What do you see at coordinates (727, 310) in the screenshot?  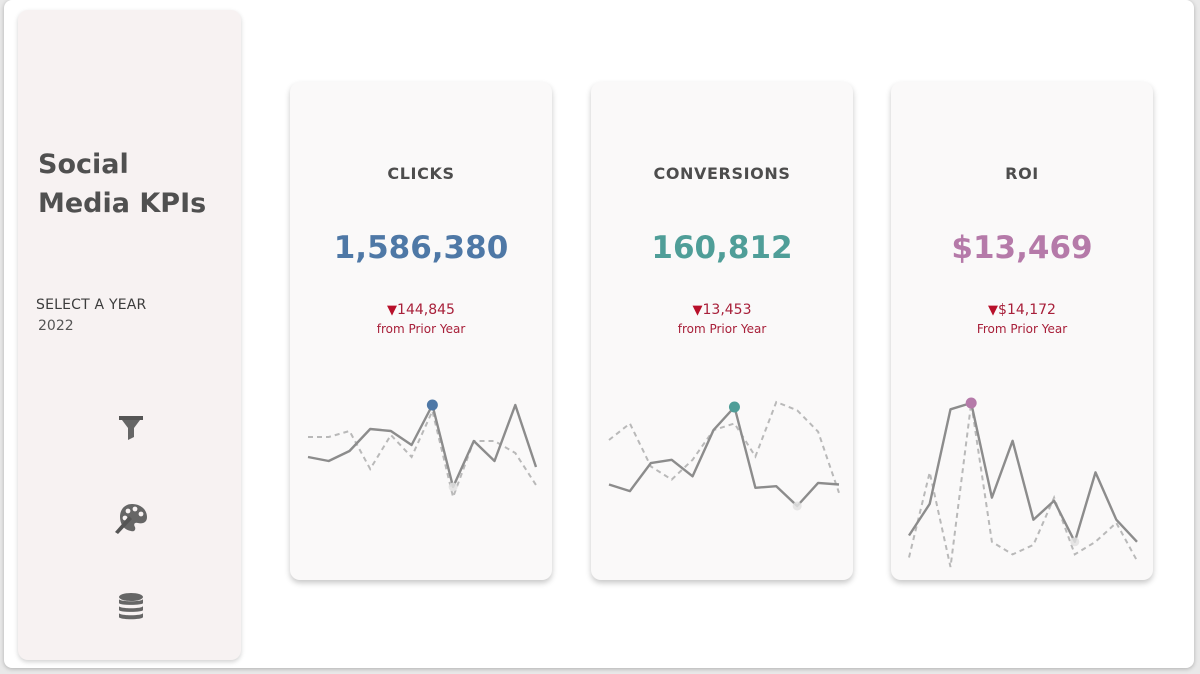 I see `kpi-delta-value: 13,453` at bounding box center [727, 310].